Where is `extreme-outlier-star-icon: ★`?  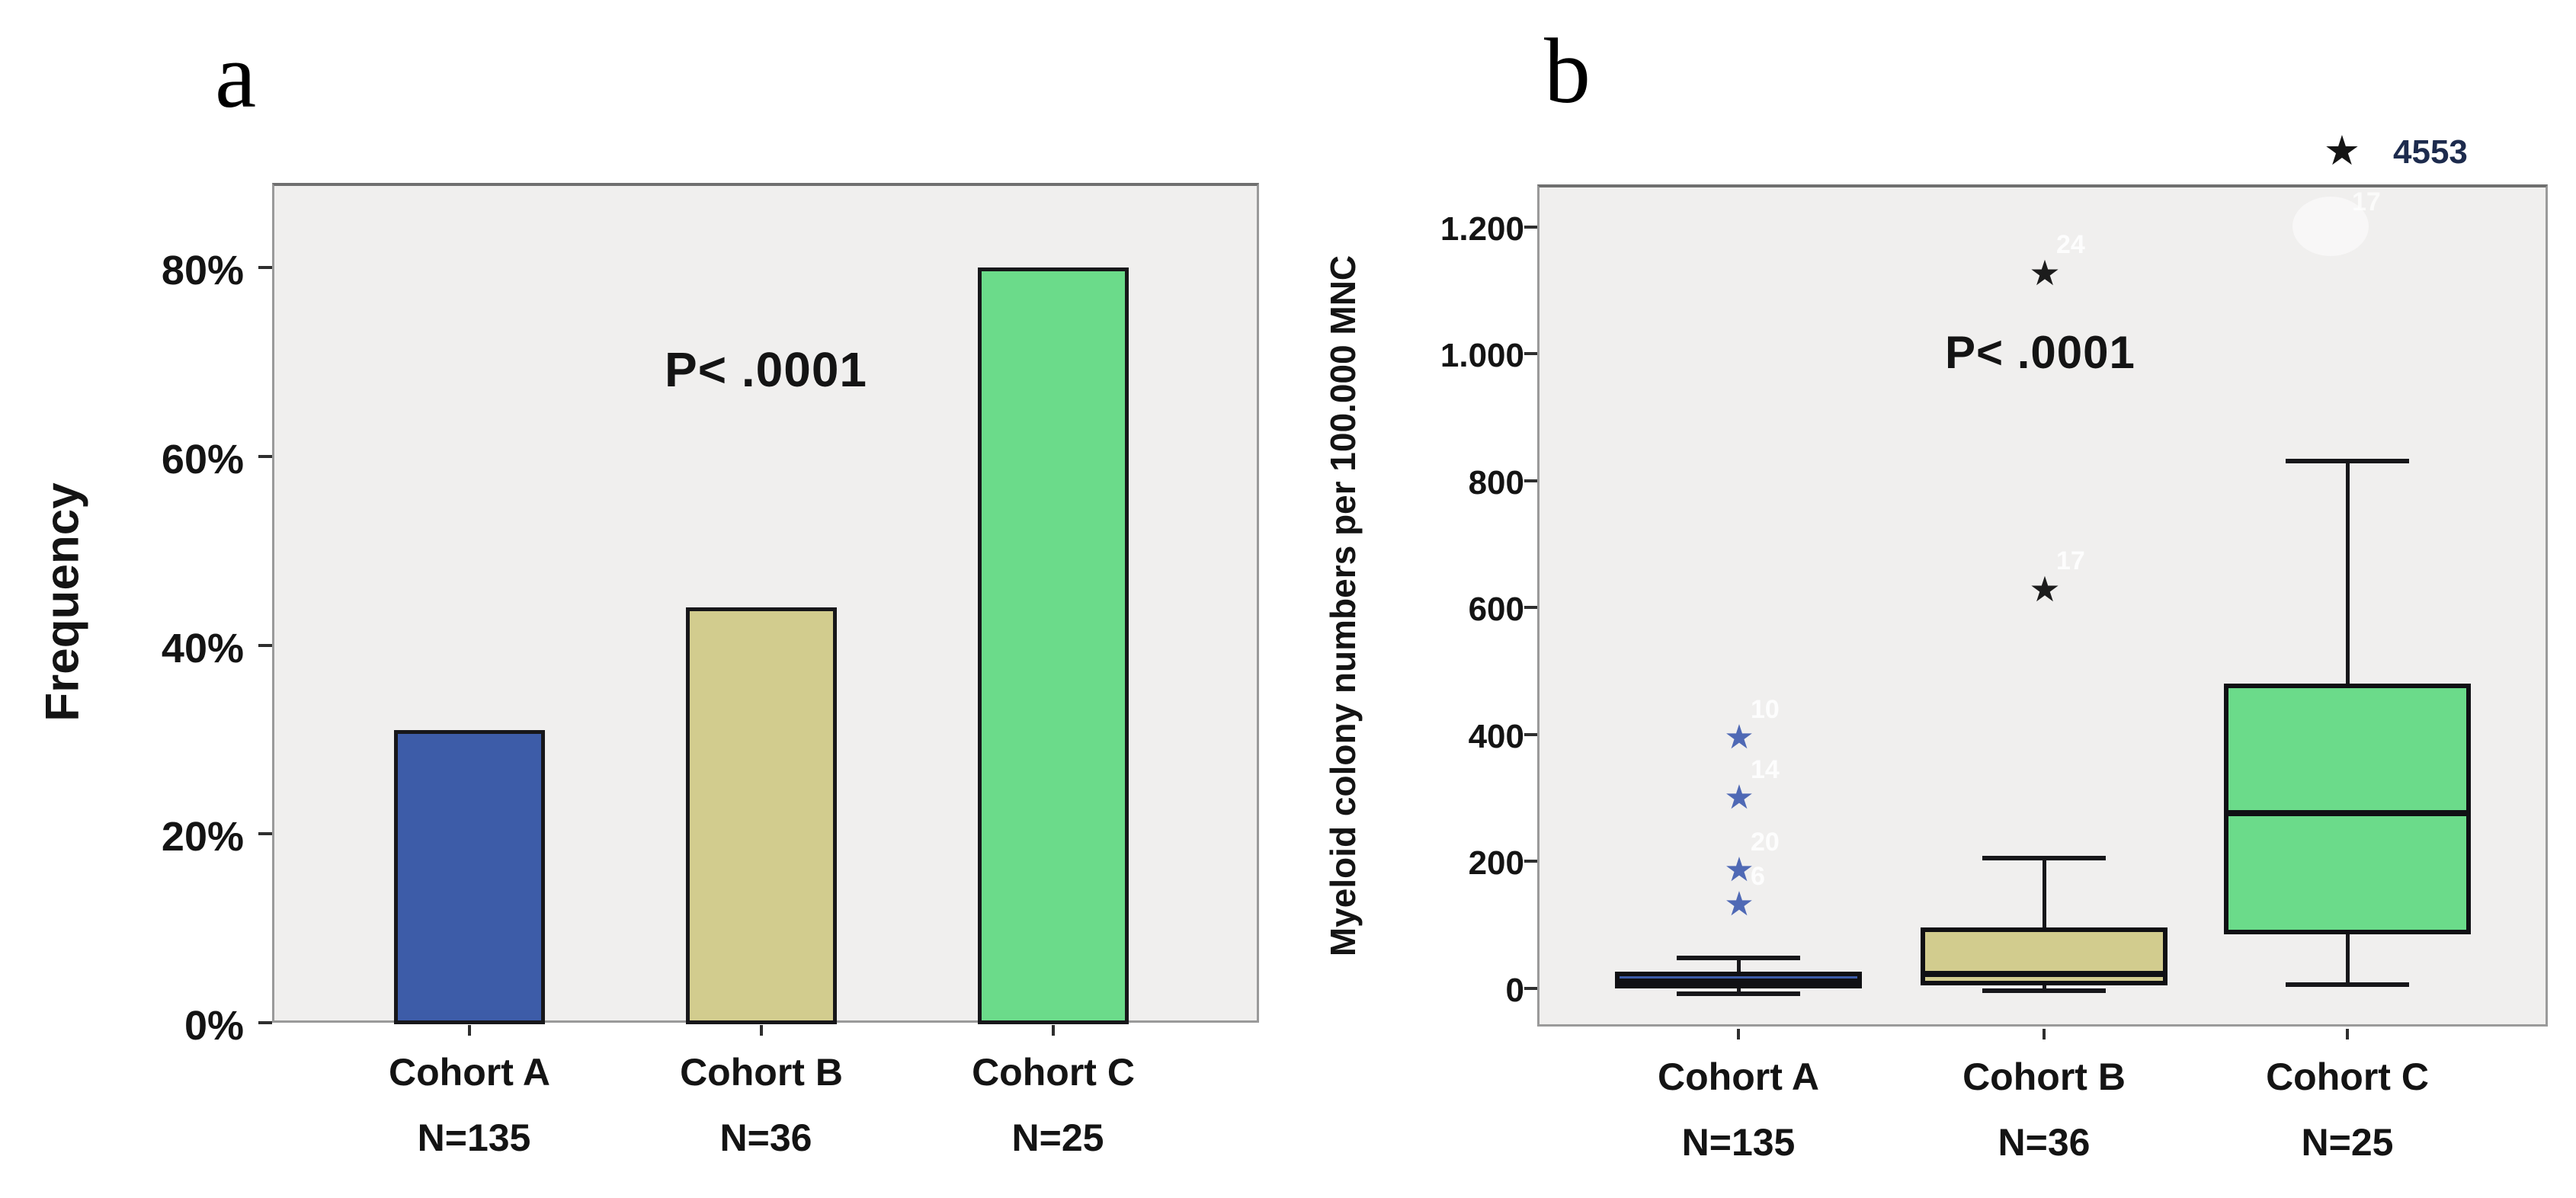 extreme-outlier-star-icon: ★ is located at coordinates (2342, 151).